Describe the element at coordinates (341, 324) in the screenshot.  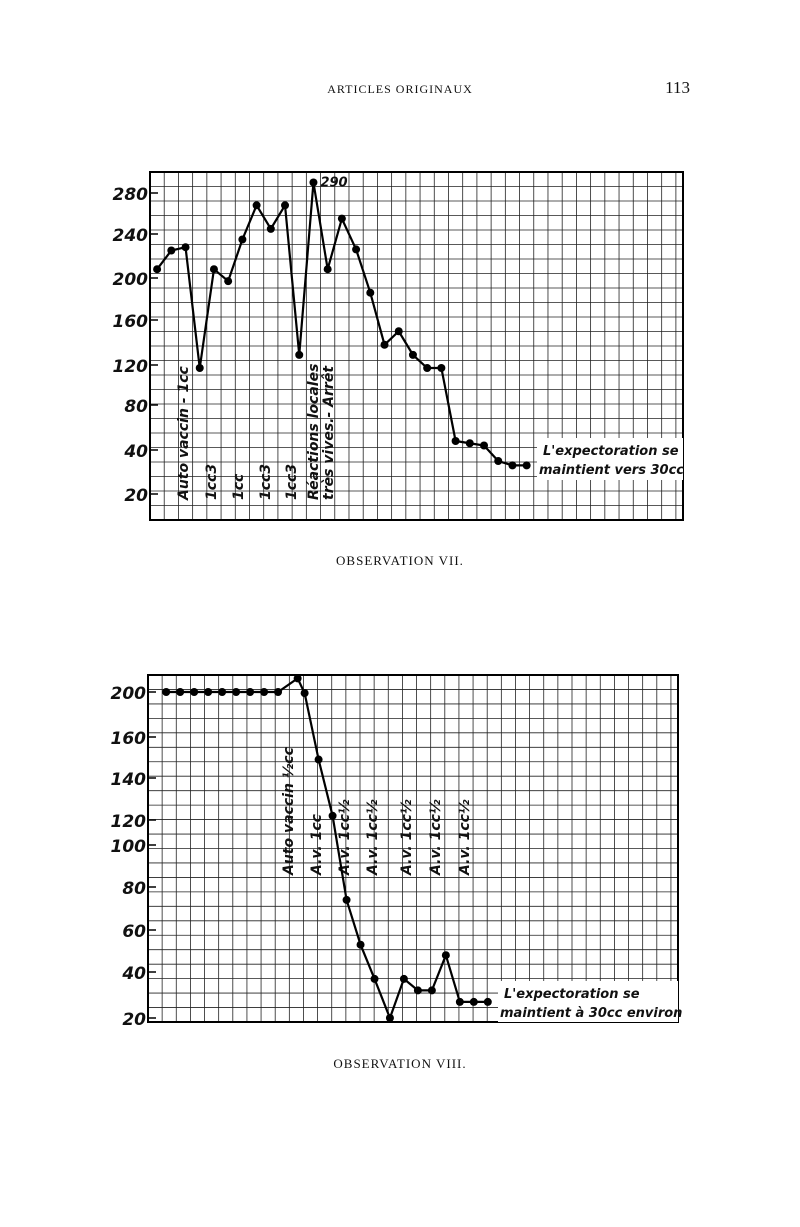
I see `data-line` at that location.